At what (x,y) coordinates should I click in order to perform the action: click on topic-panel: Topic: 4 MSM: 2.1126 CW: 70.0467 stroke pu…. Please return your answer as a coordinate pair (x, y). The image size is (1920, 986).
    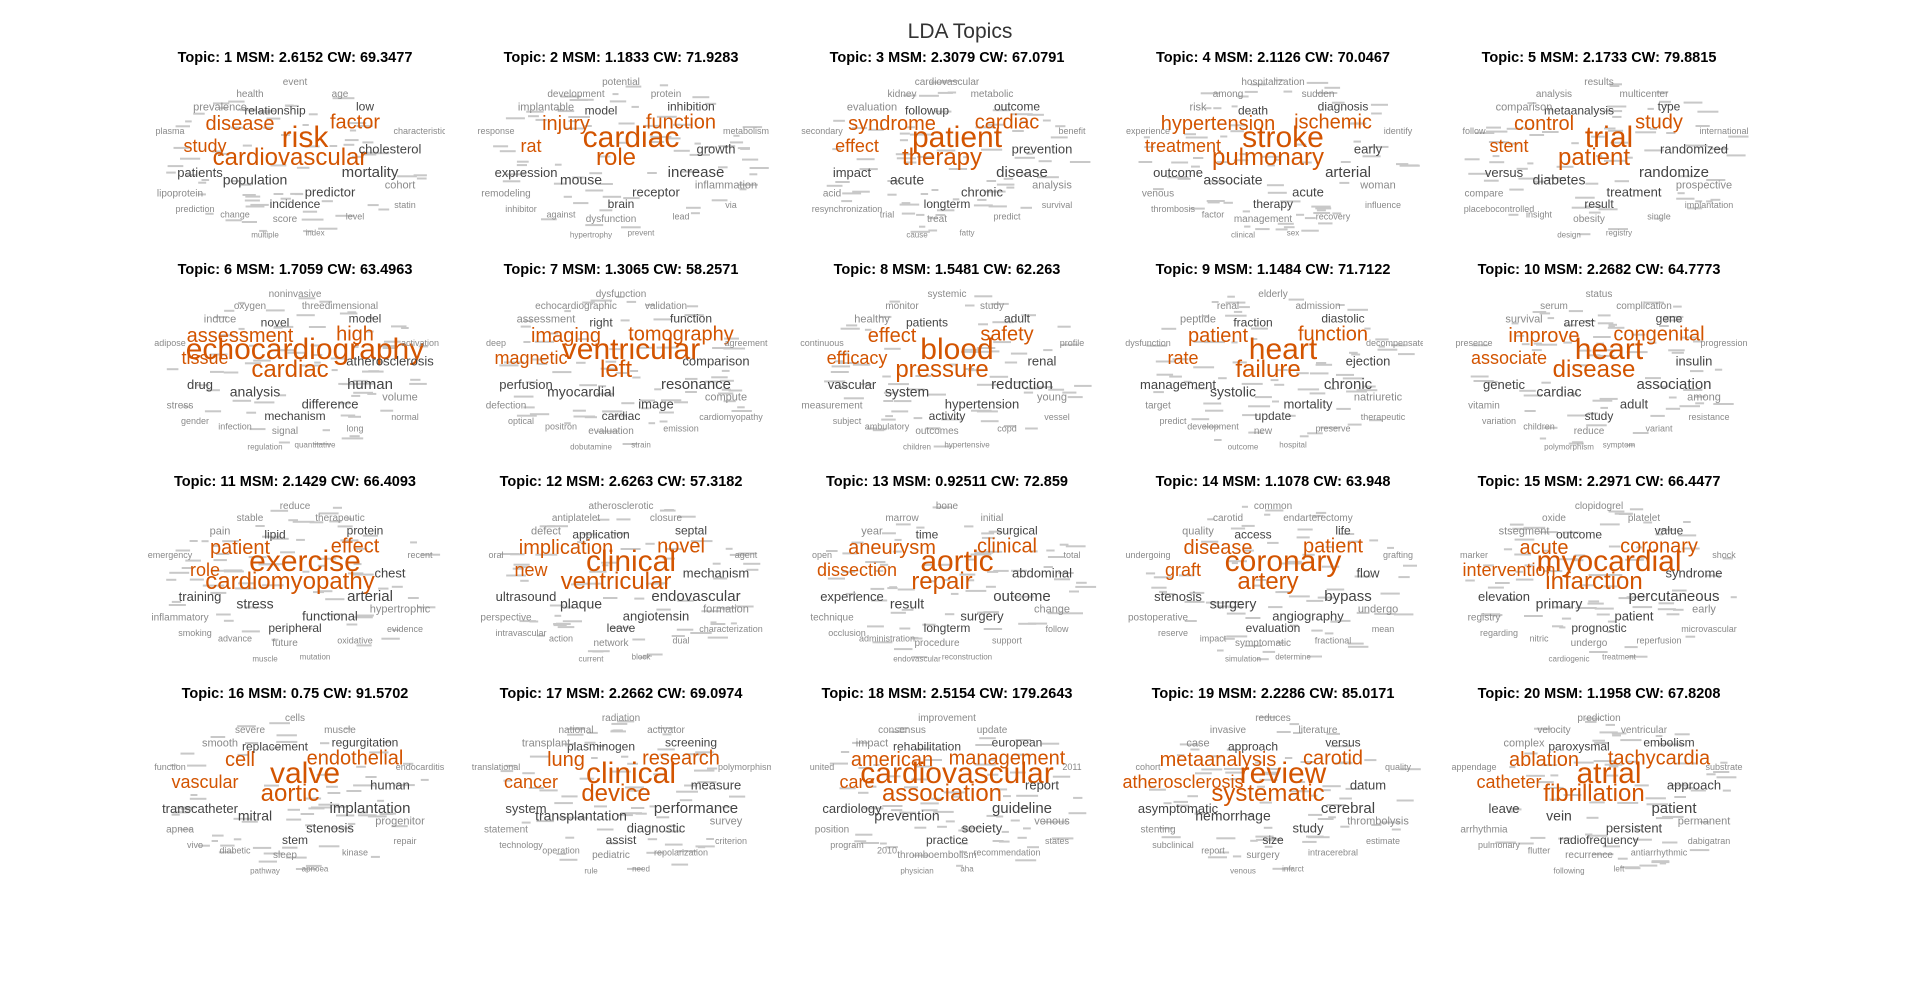
    Looking at the image, I should click on (1273, 150).